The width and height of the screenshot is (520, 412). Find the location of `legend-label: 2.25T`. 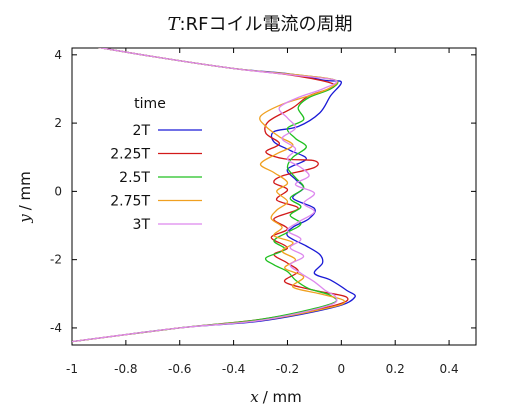

legend-label: 2.25T is located at coordinates (130, 155).